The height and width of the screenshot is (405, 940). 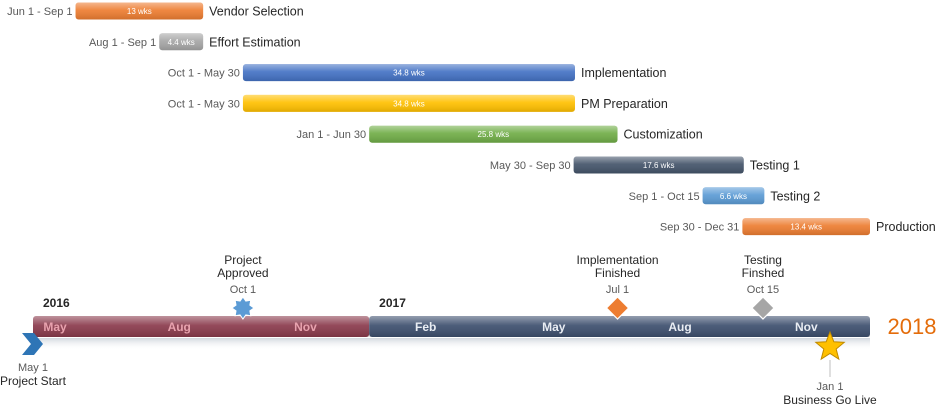 I want to click on timeline-segment: 2016 May Aug Nov, so click(x=201, y=316).